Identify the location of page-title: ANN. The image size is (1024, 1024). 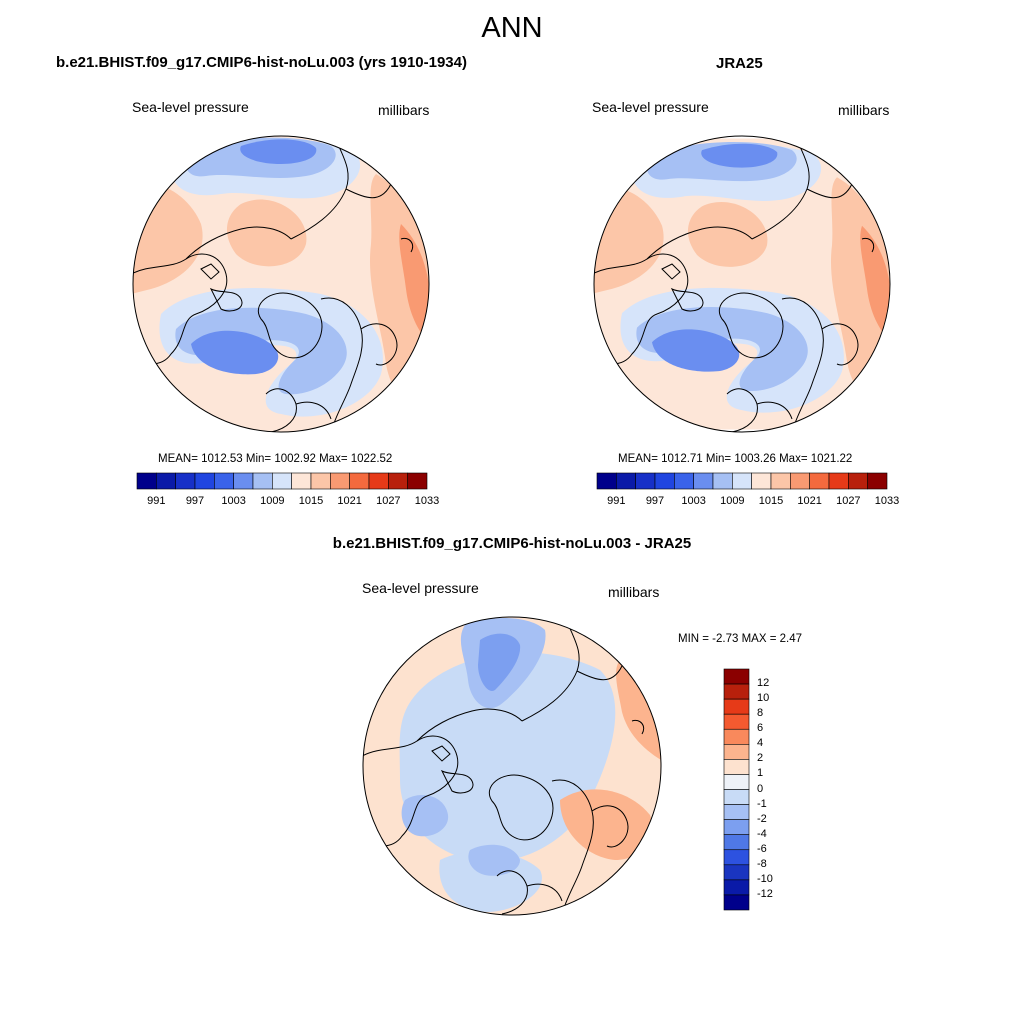
(512, 28).